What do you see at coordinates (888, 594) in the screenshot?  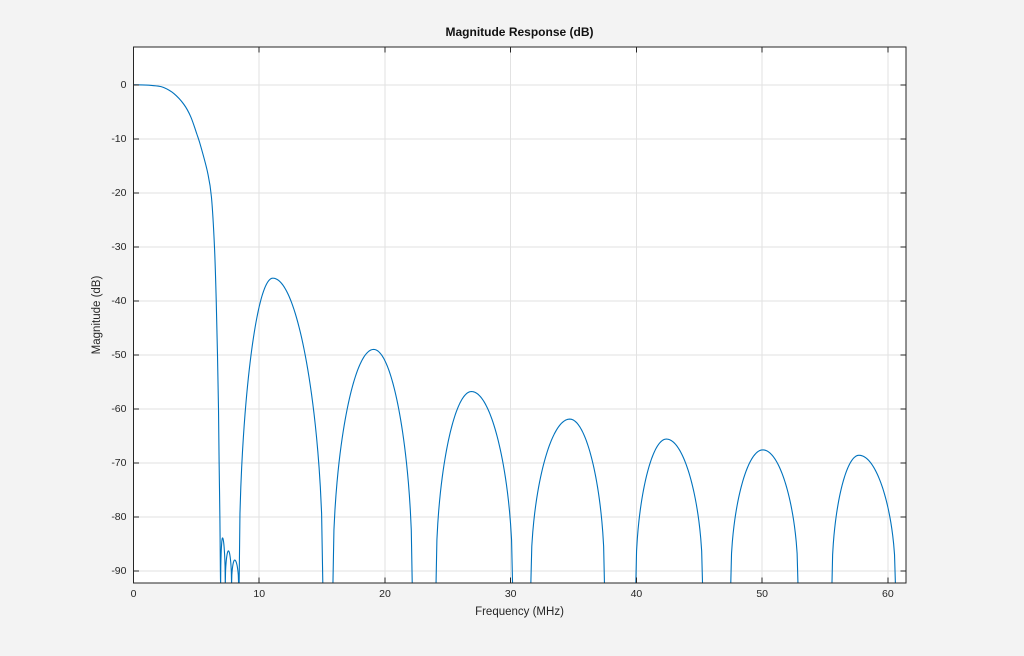 I see `x-tick-label: 60` at bounding box center [888, 594].